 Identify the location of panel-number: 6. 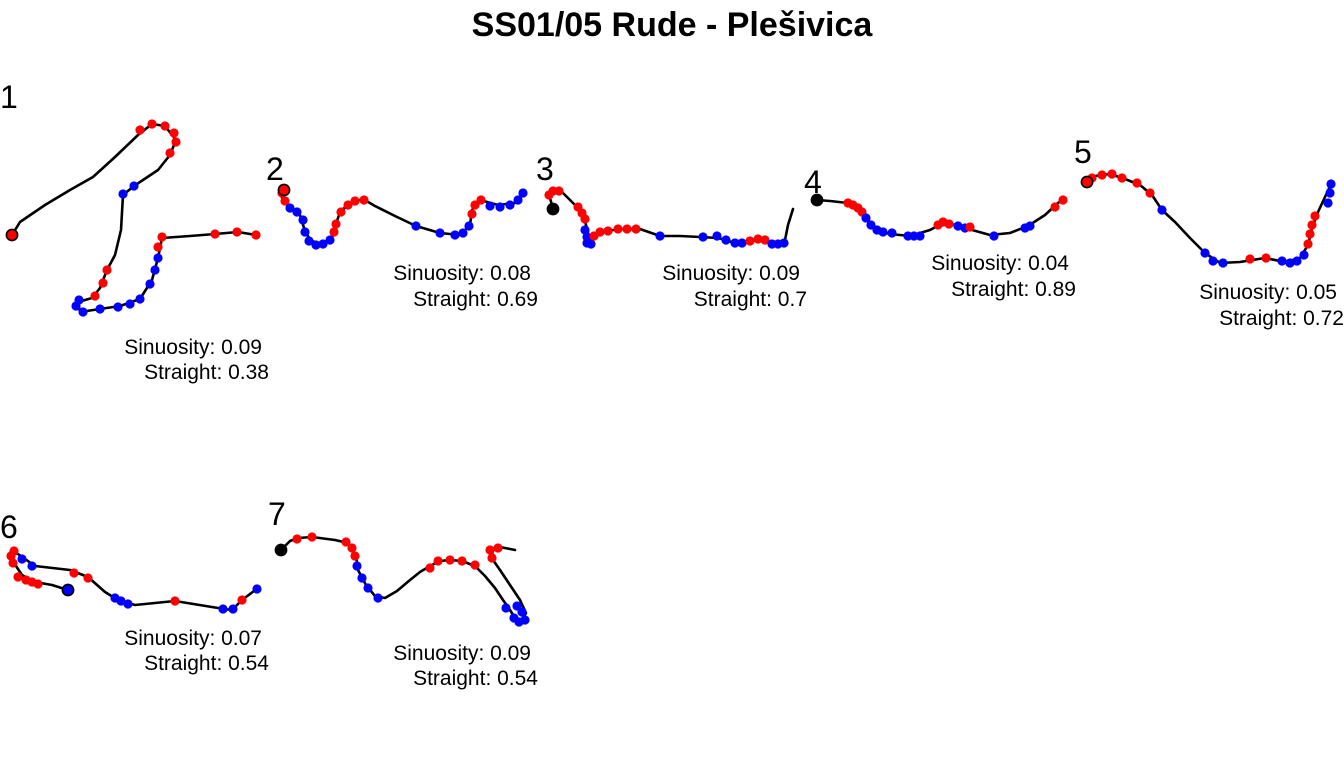
(9, 527).